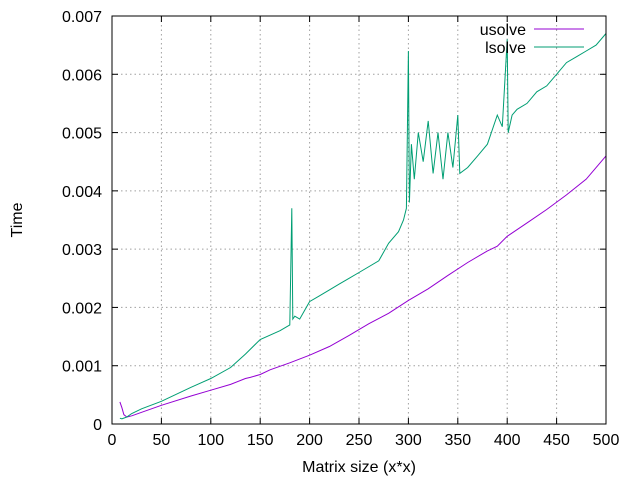 The height and width of the screenshot is (480, 640). What do you see at coordinates (82, 250) in the screenshot?
I see `y-tick-label: 0.003` at bounding box center [82, 250].